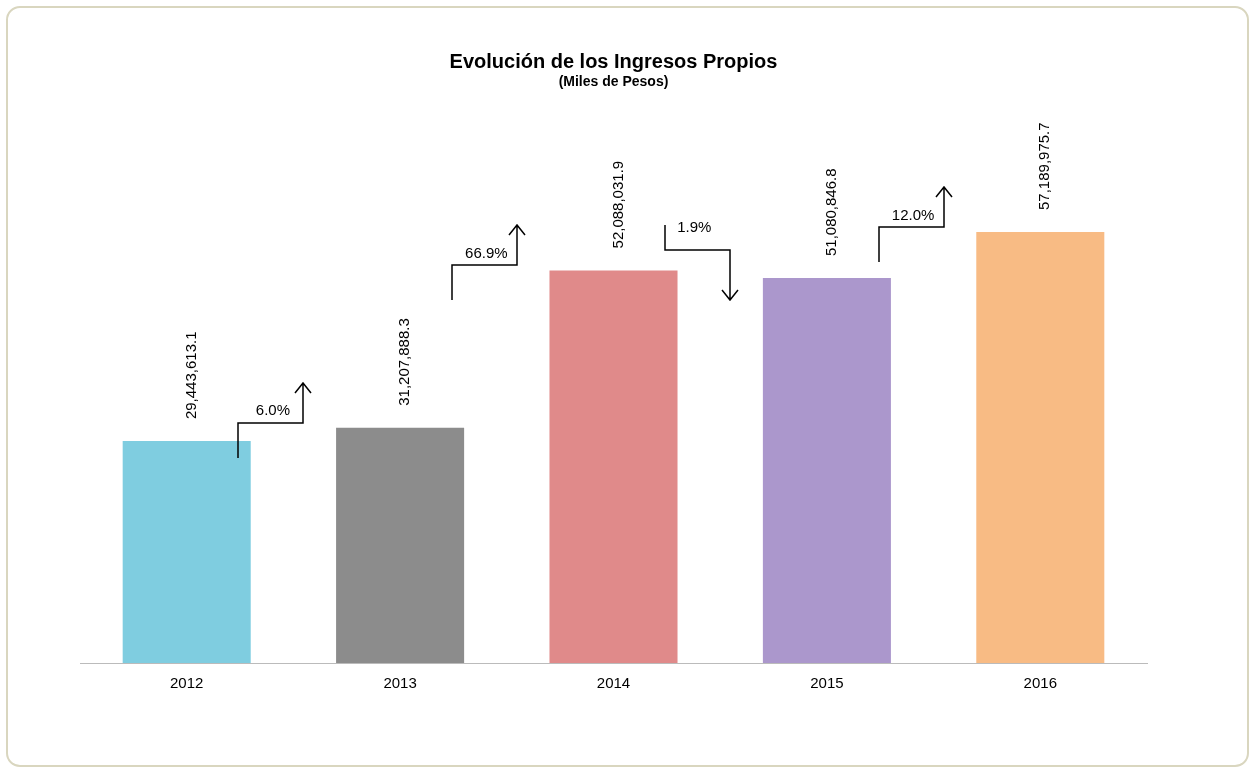  Describe the element at coordinates (613, 683) in the screenshot. I see `x-tick-label: 2014` at that location.